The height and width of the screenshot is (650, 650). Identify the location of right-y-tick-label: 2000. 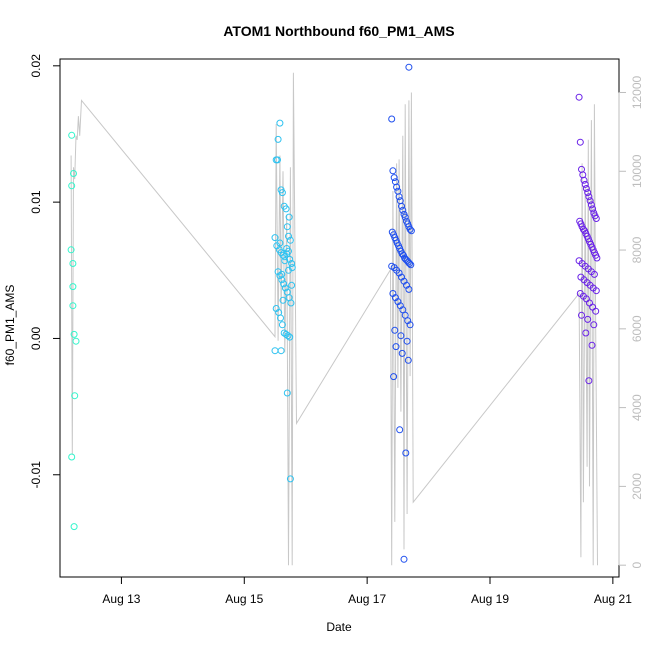
(637, 486).